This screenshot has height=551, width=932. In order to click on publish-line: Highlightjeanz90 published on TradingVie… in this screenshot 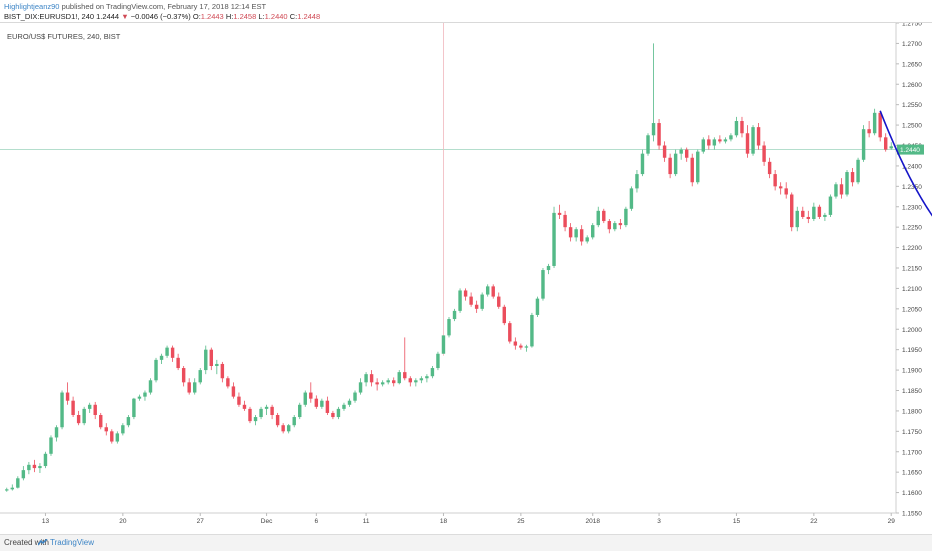, I will do `click(135, 6)`.